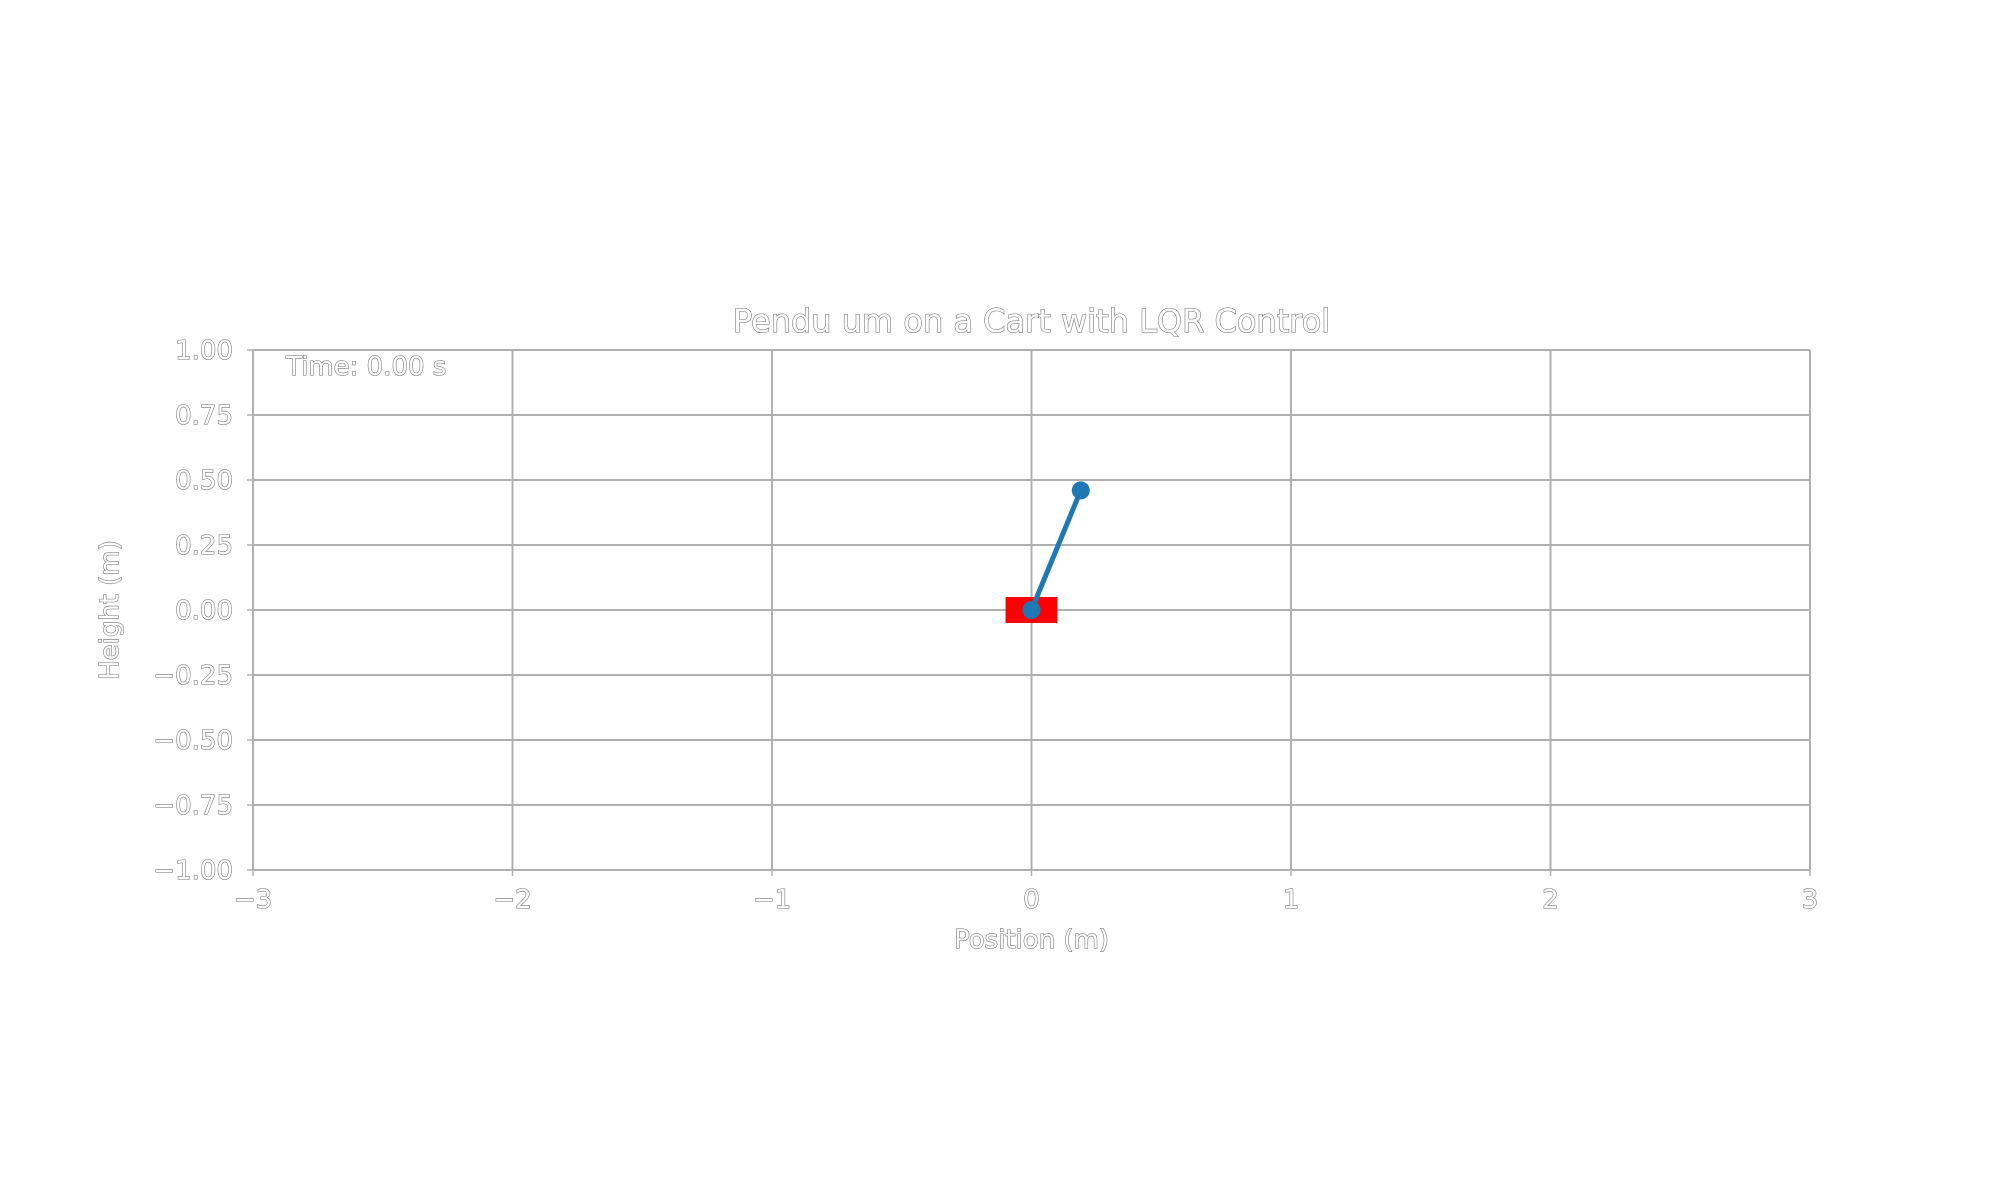  Describe the element at coordinates (204, 416) in the screenshot. I see `y-tick-label: 0.75` at that location.